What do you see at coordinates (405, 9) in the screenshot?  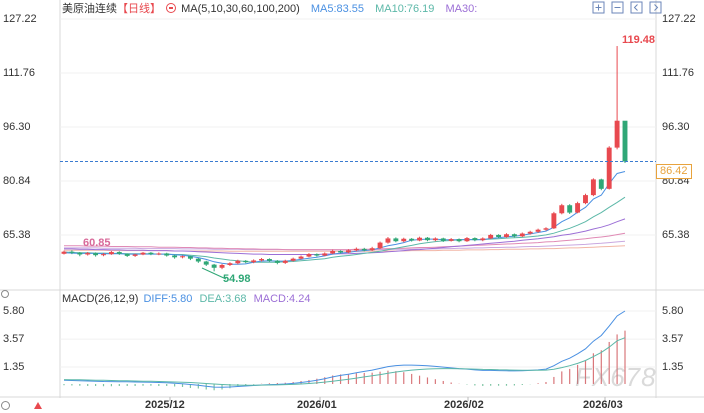 I see `ma10-value: MA10:76.19` at bounding box center [405, 9].